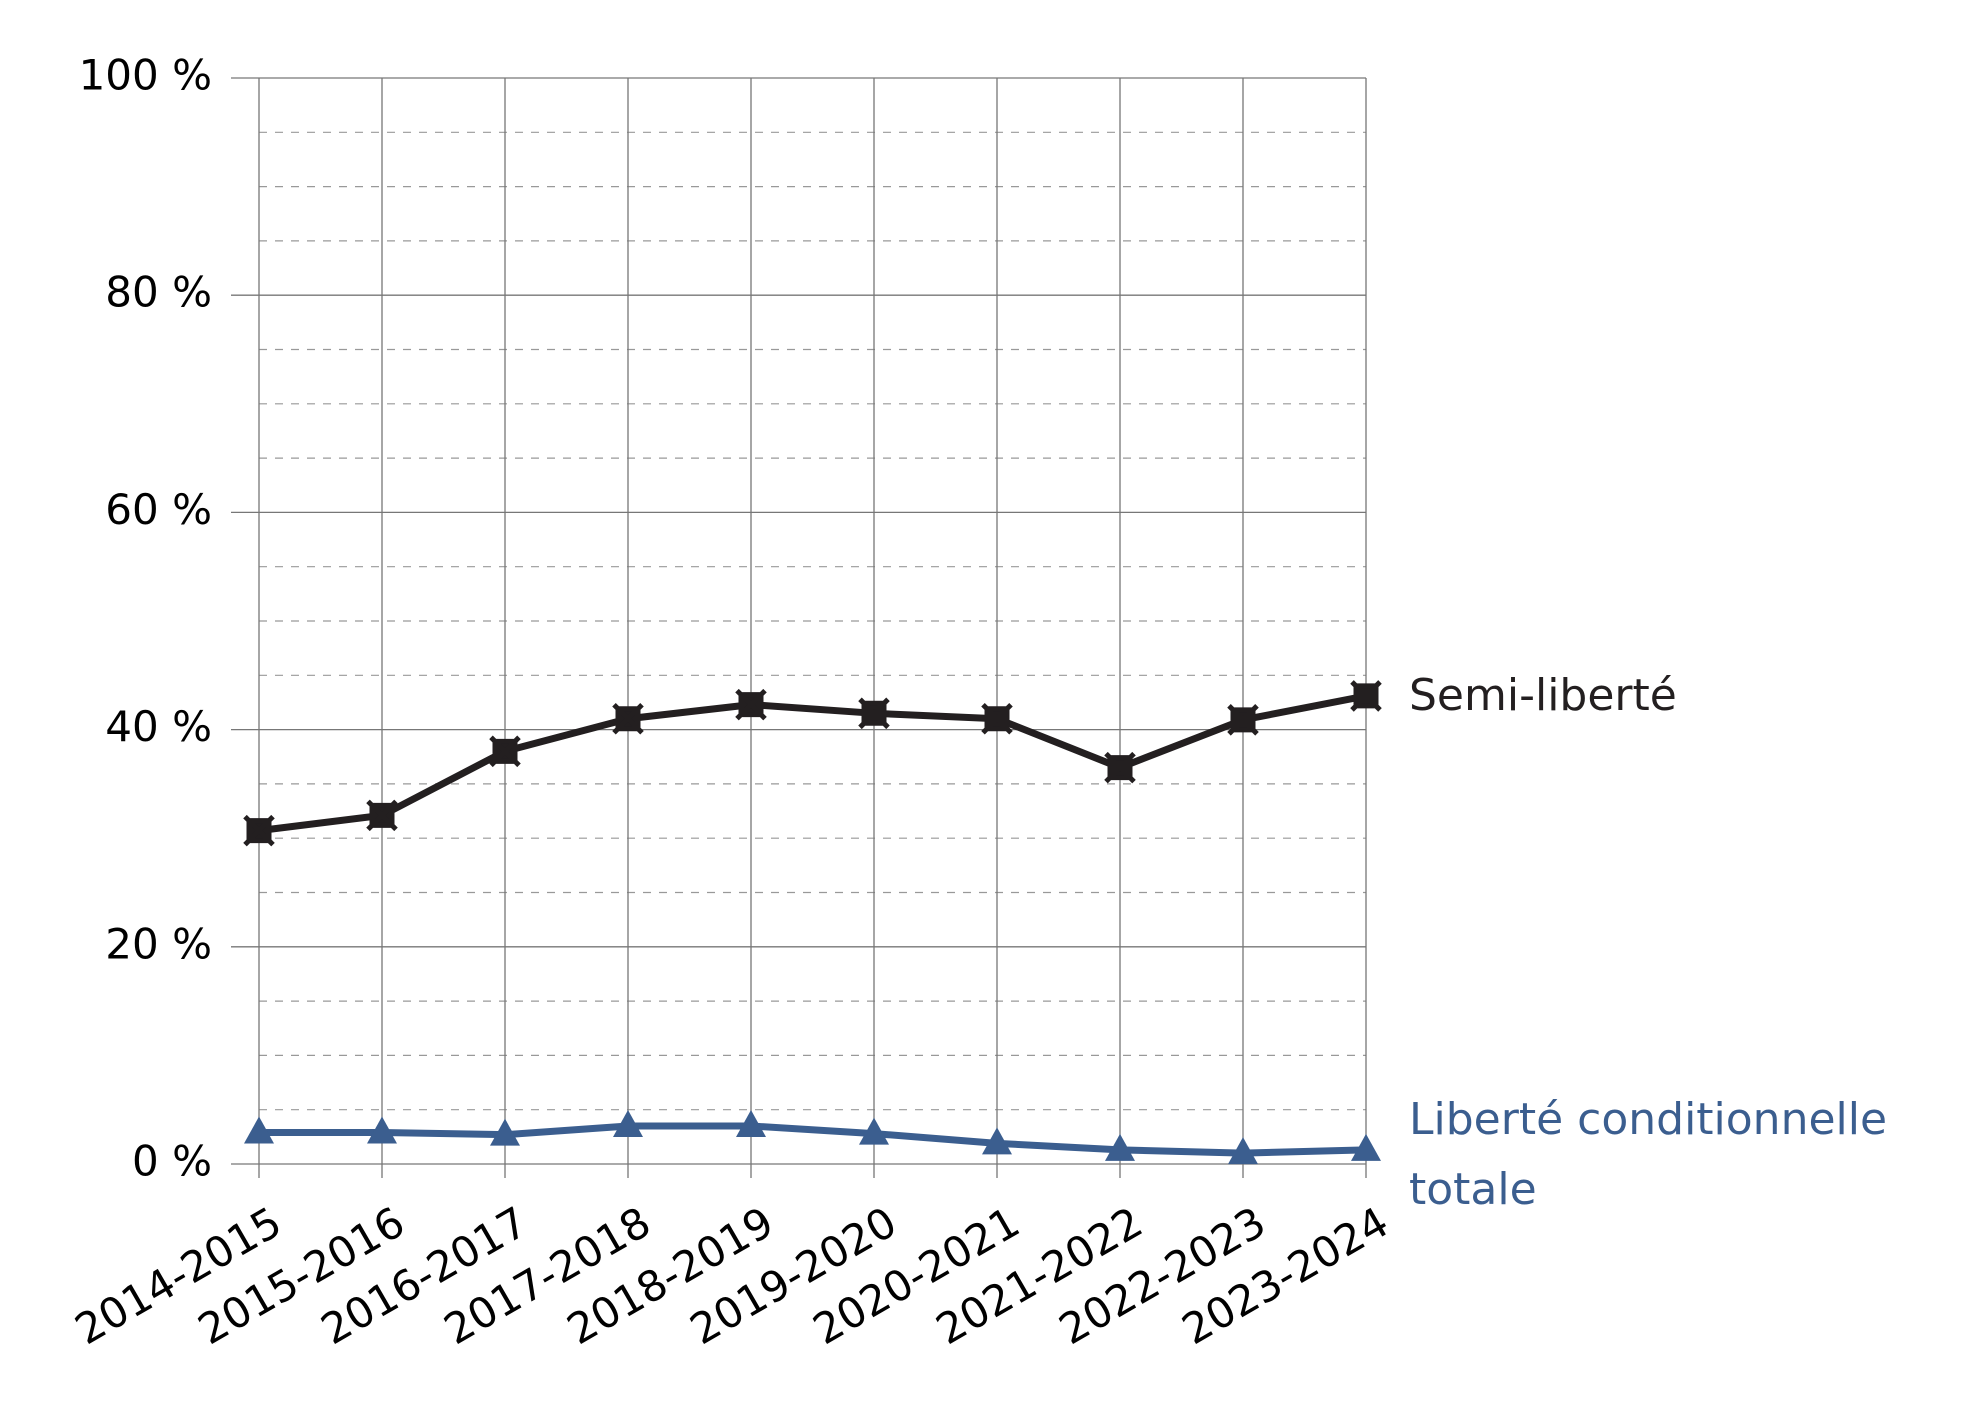  Describe the element at coordinates (1648, 1154) in the screenshot. I see `series-label: Liberté conditionnelle totale` at that location.